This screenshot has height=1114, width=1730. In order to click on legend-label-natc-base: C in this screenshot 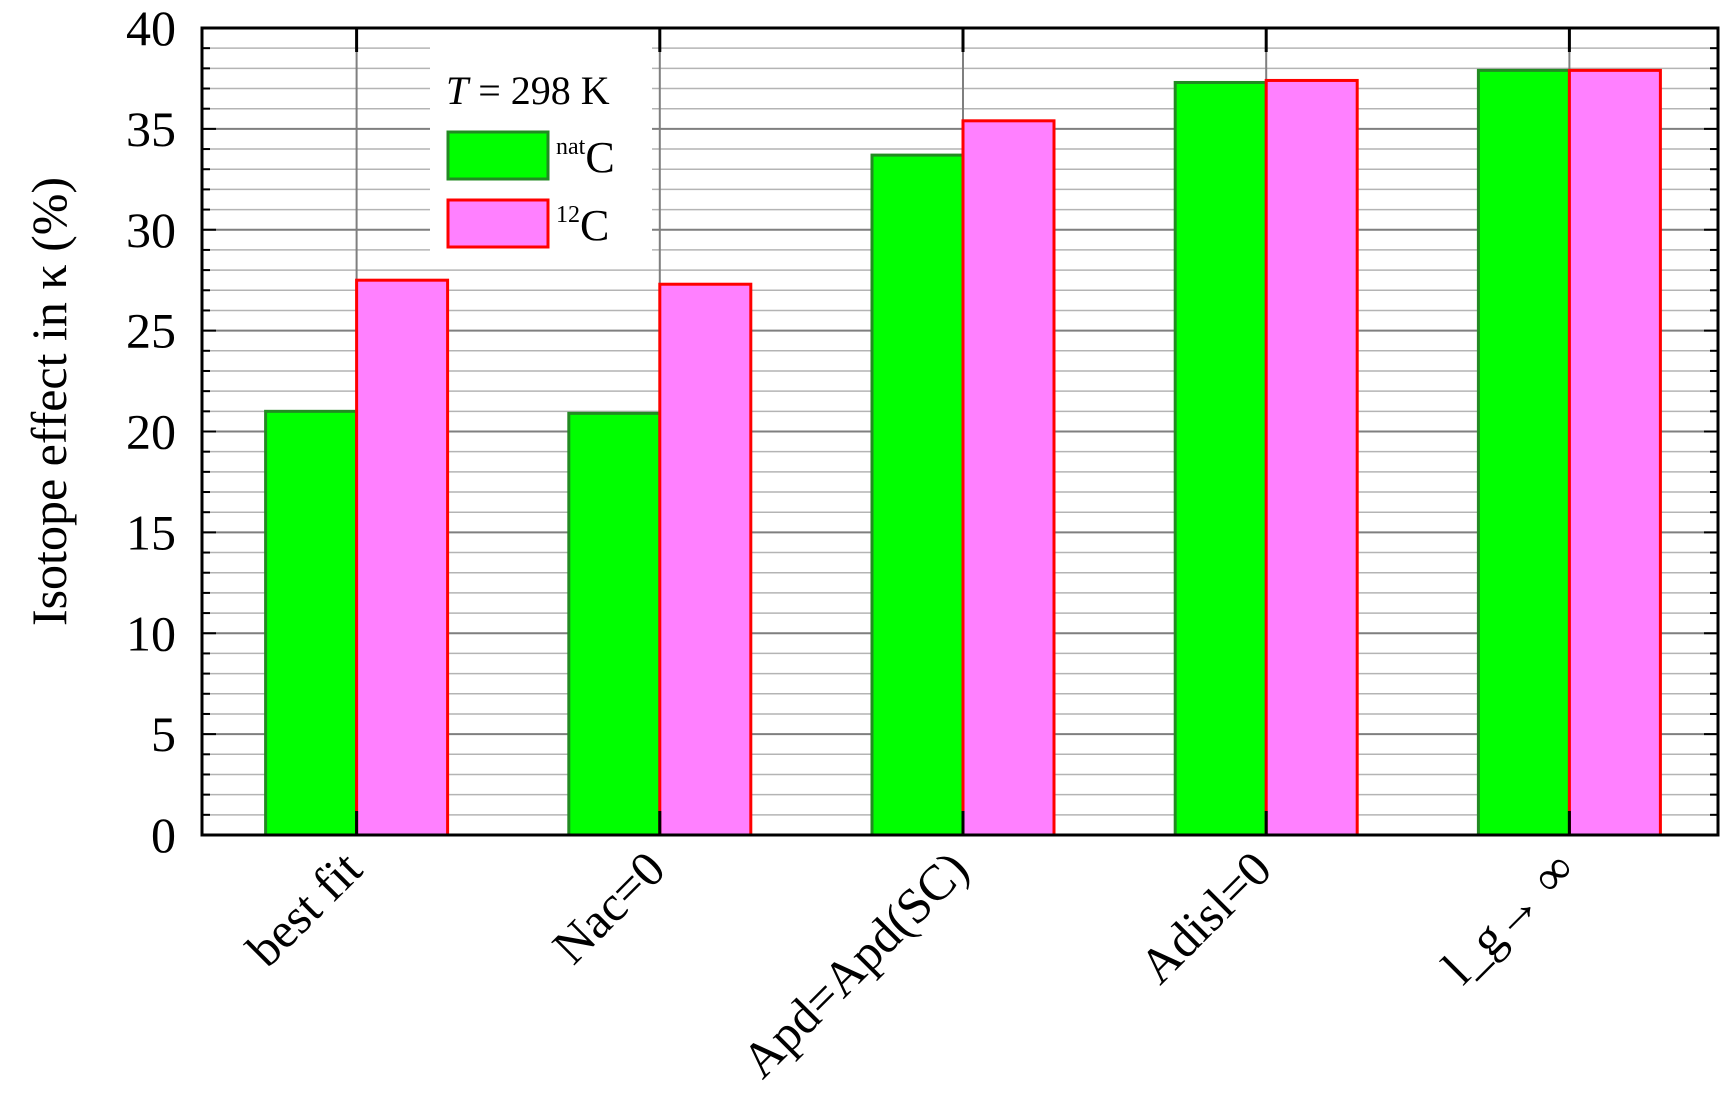, I will do `click(599, 157)`.